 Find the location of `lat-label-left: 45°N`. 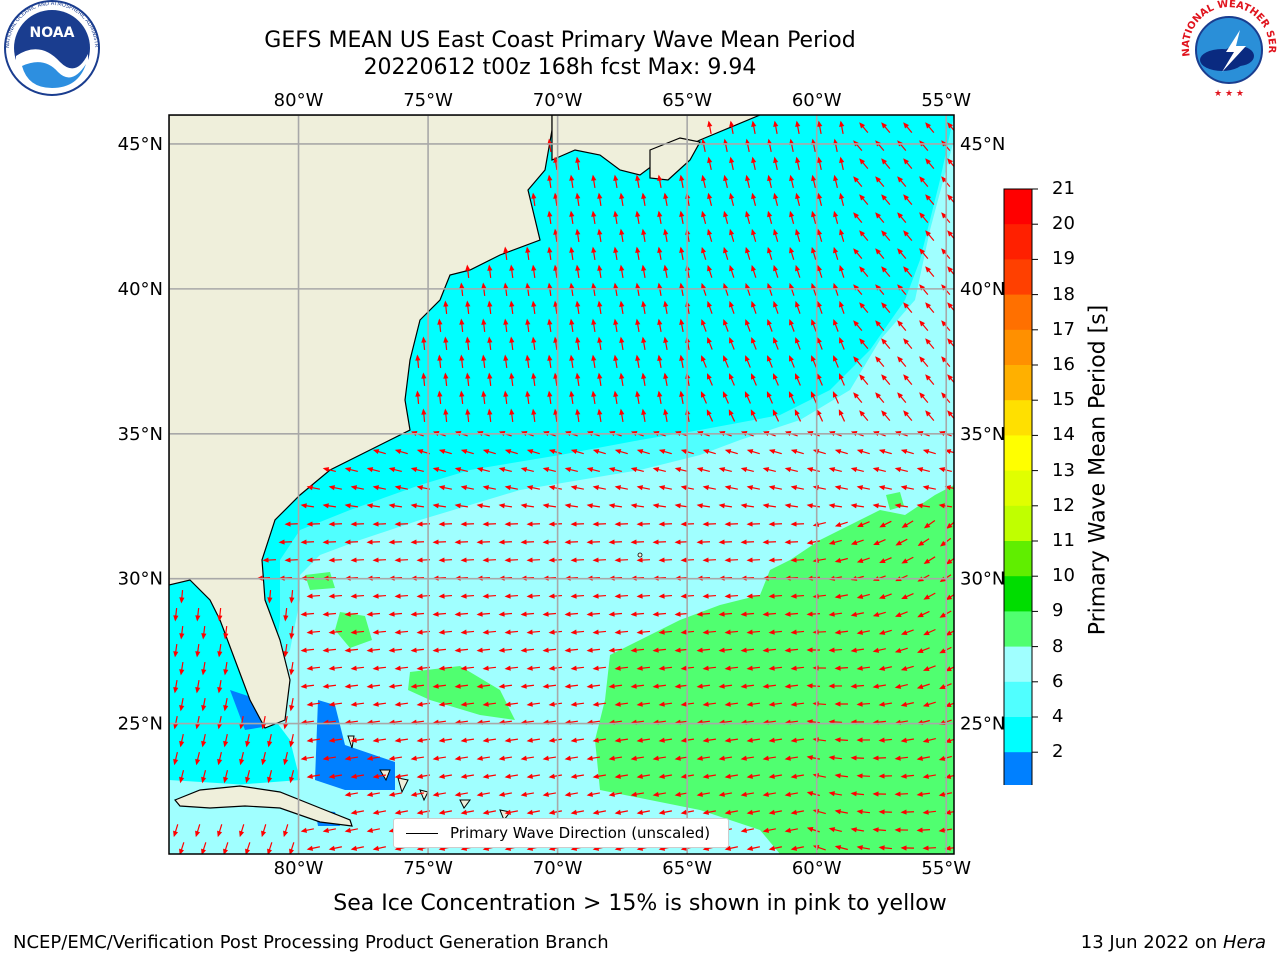

lat-label-left: 45°N is located at coordinates (140, 144).